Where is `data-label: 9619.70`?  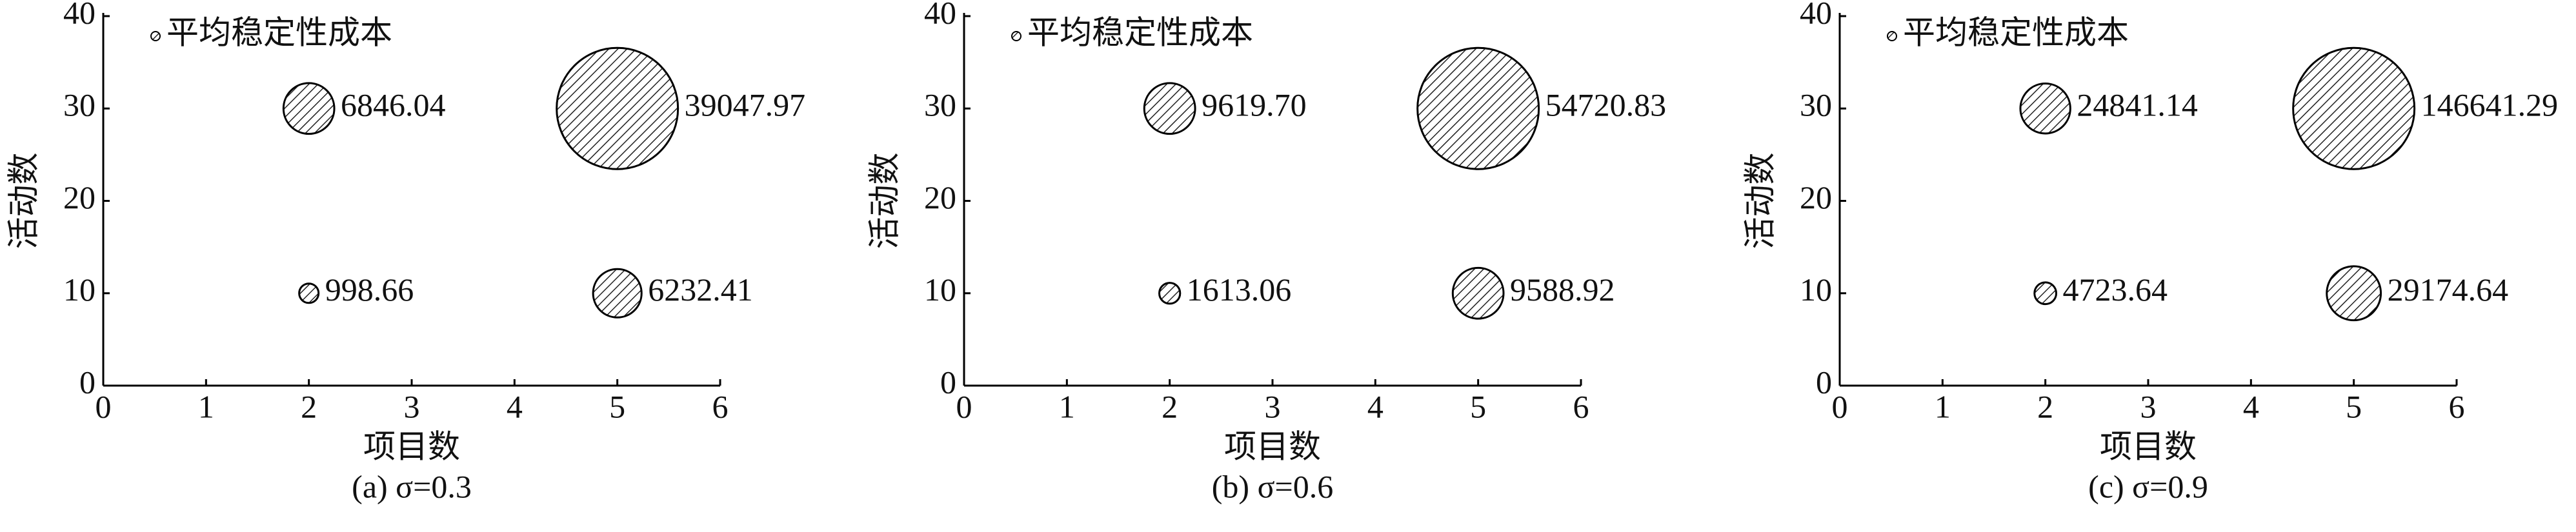 data-label: 9619.70 is located at coordinates (1254, 105).